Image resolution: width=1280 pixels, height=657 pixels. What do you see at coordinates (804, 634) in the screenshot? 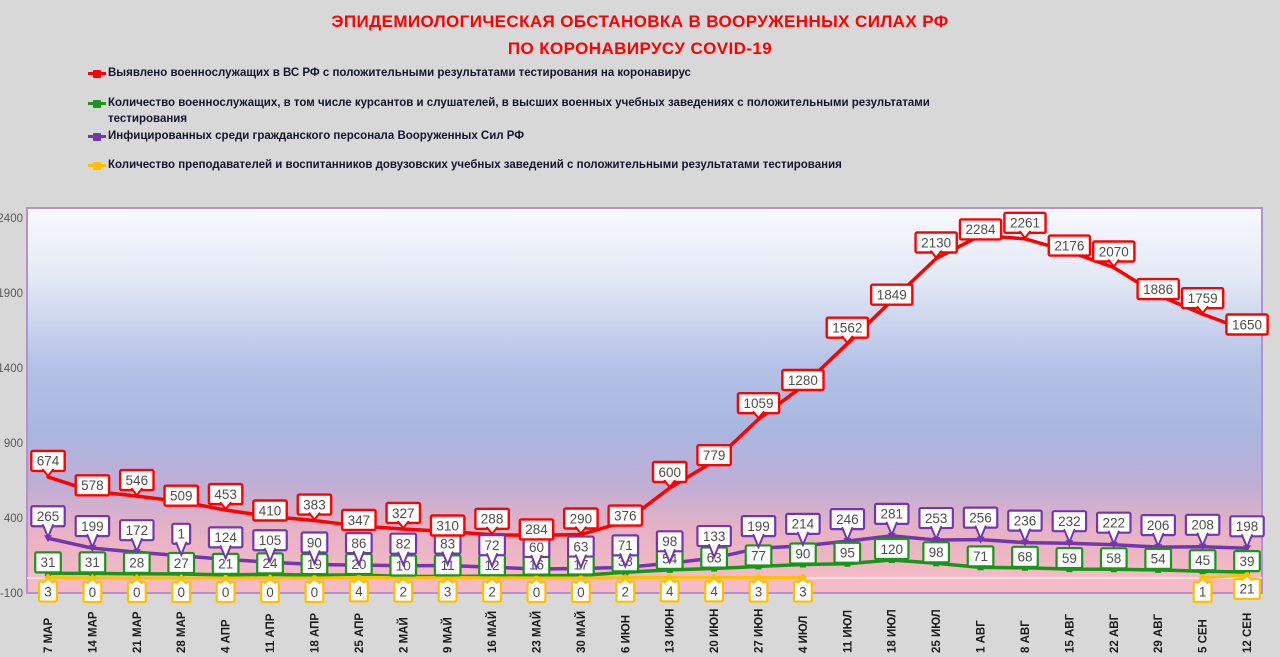
I see `svg-text: 4 ИЮЛ` at bounding box center [804, 634].